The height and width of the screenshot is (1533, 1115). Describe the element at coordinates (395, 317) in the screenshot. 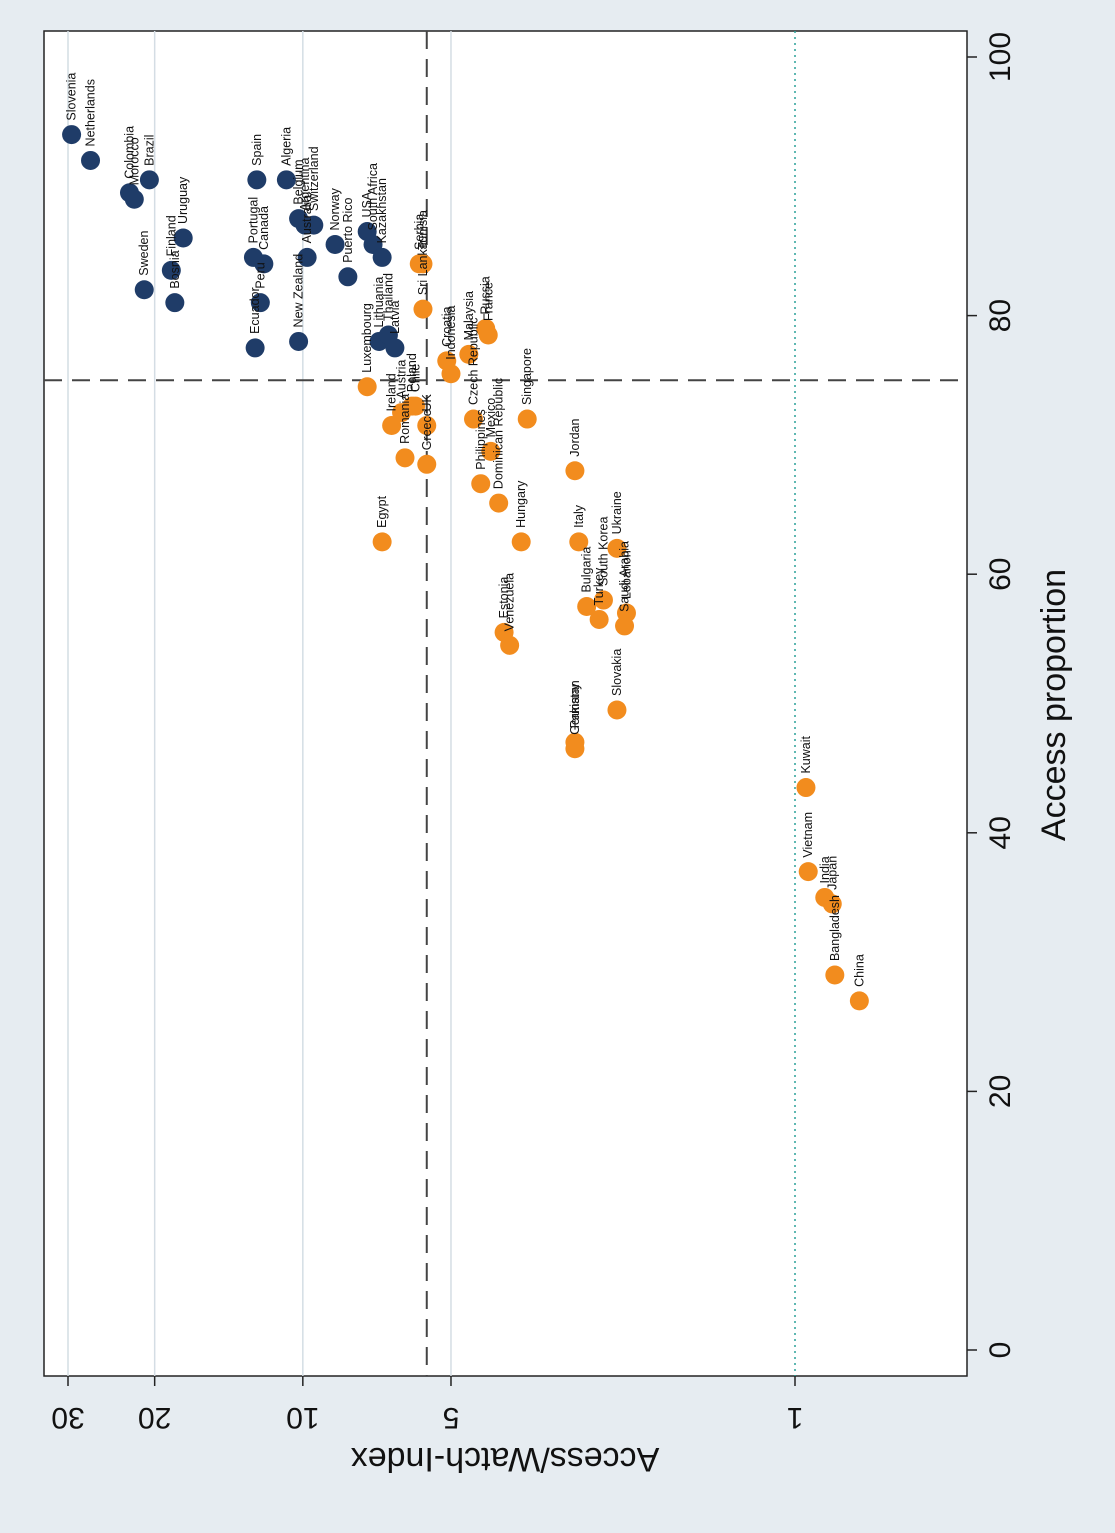

I see `point-label-latvia: Latvia` at that location.